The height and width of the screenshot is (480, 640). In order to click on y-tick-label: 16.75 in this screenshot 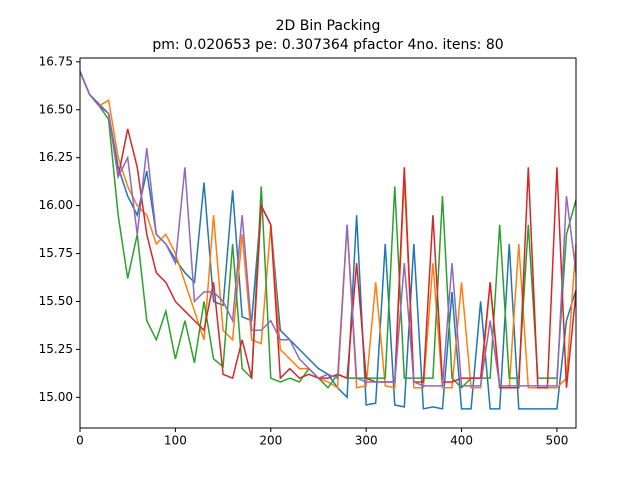, I will do `click(56, 61)`.